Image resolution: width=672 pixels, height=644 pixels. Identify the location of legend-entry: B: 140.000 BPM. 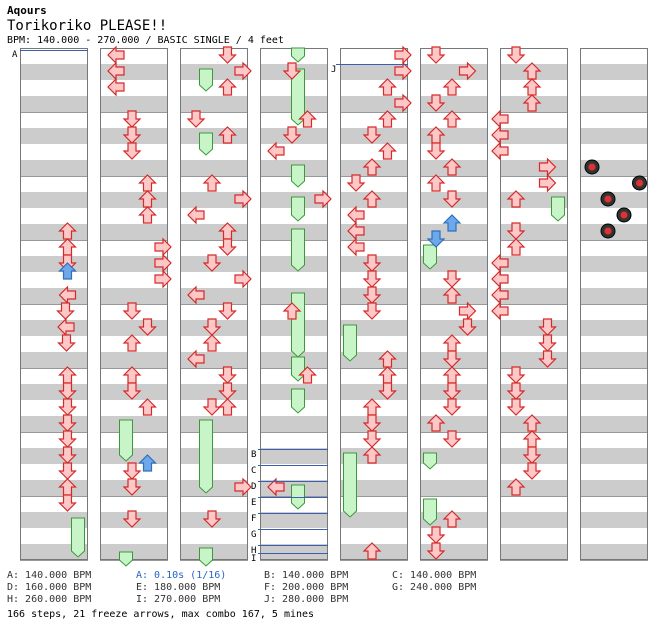
(306, 575).